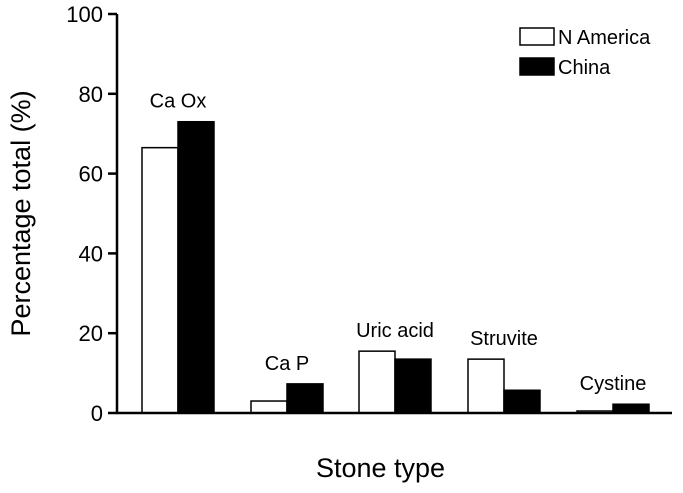  What do you see at coordinates (585, 53) in the screenshot?
I see `legend: N America China` at bounding box center [585, 53].